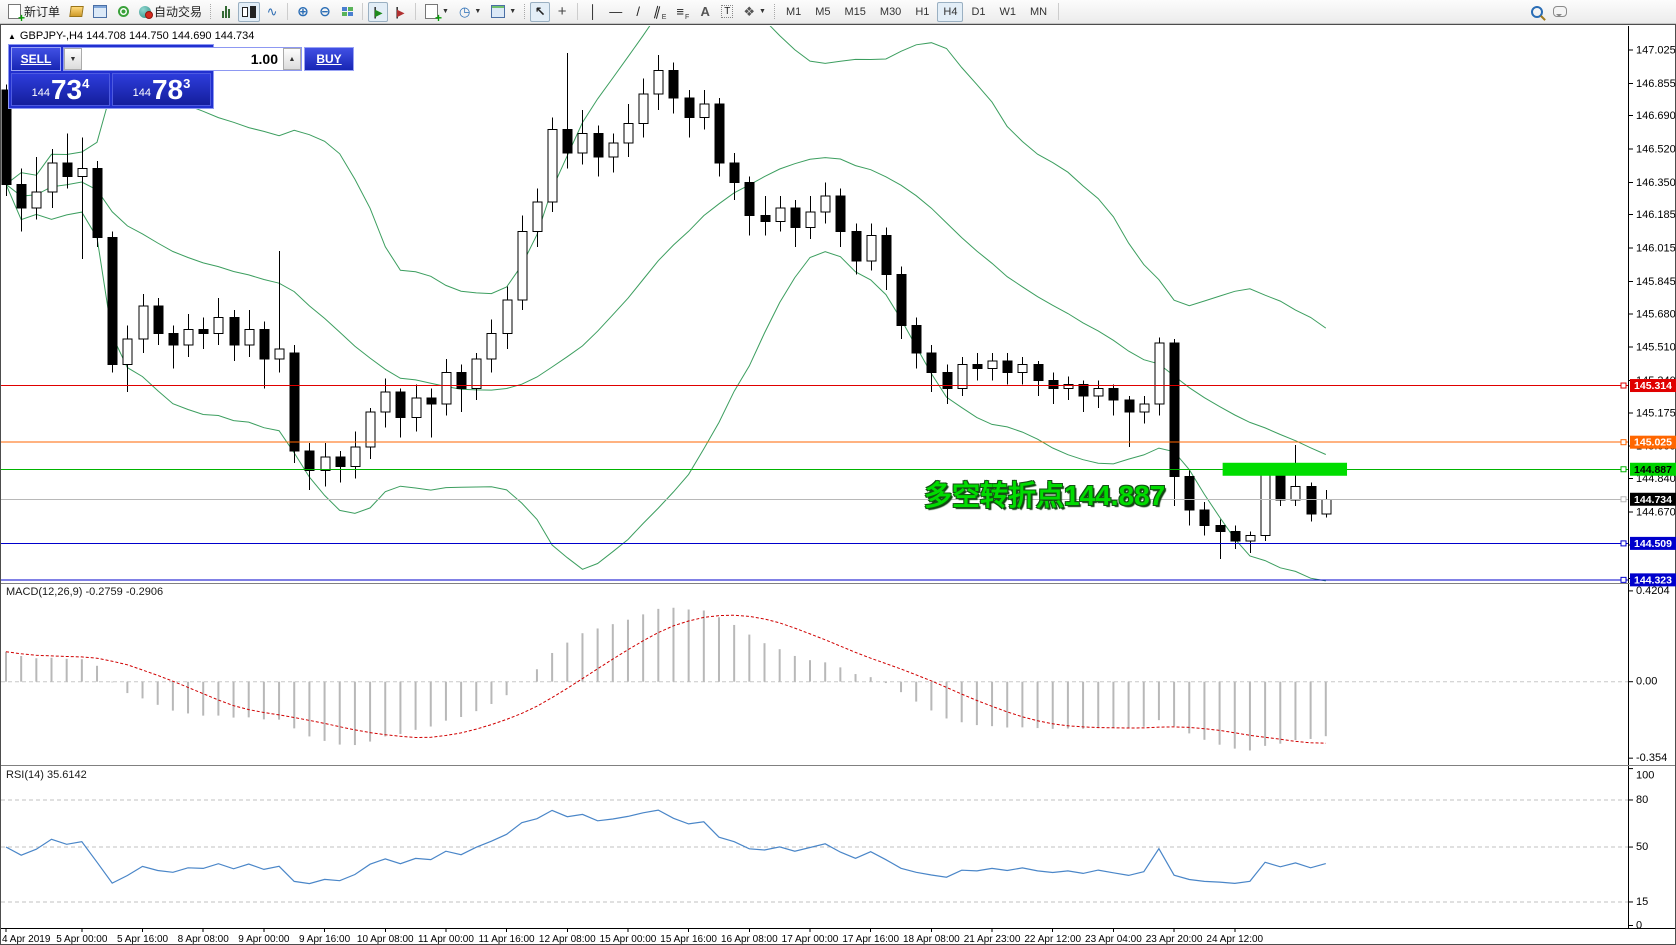  What do you see at coordinates (638, 12) in the screenshot?
I see `trendline-button: /` at bounding box center [638, 12].